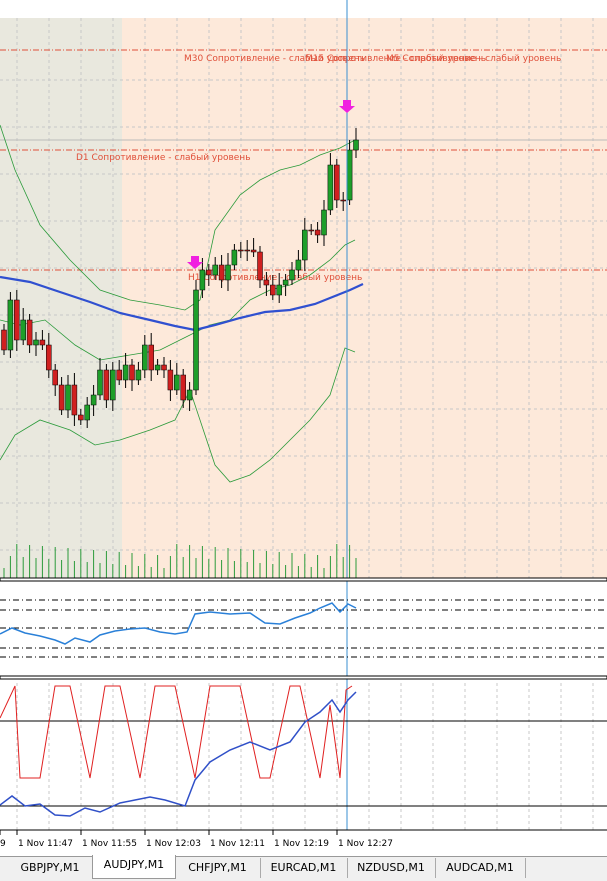  I want to click on tab: CHFJPY,M1, so click(218, 868).